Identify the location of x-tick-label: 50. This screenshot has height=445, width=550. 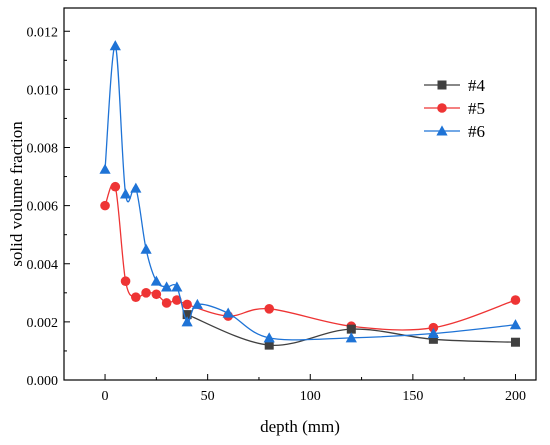
(208, 396).